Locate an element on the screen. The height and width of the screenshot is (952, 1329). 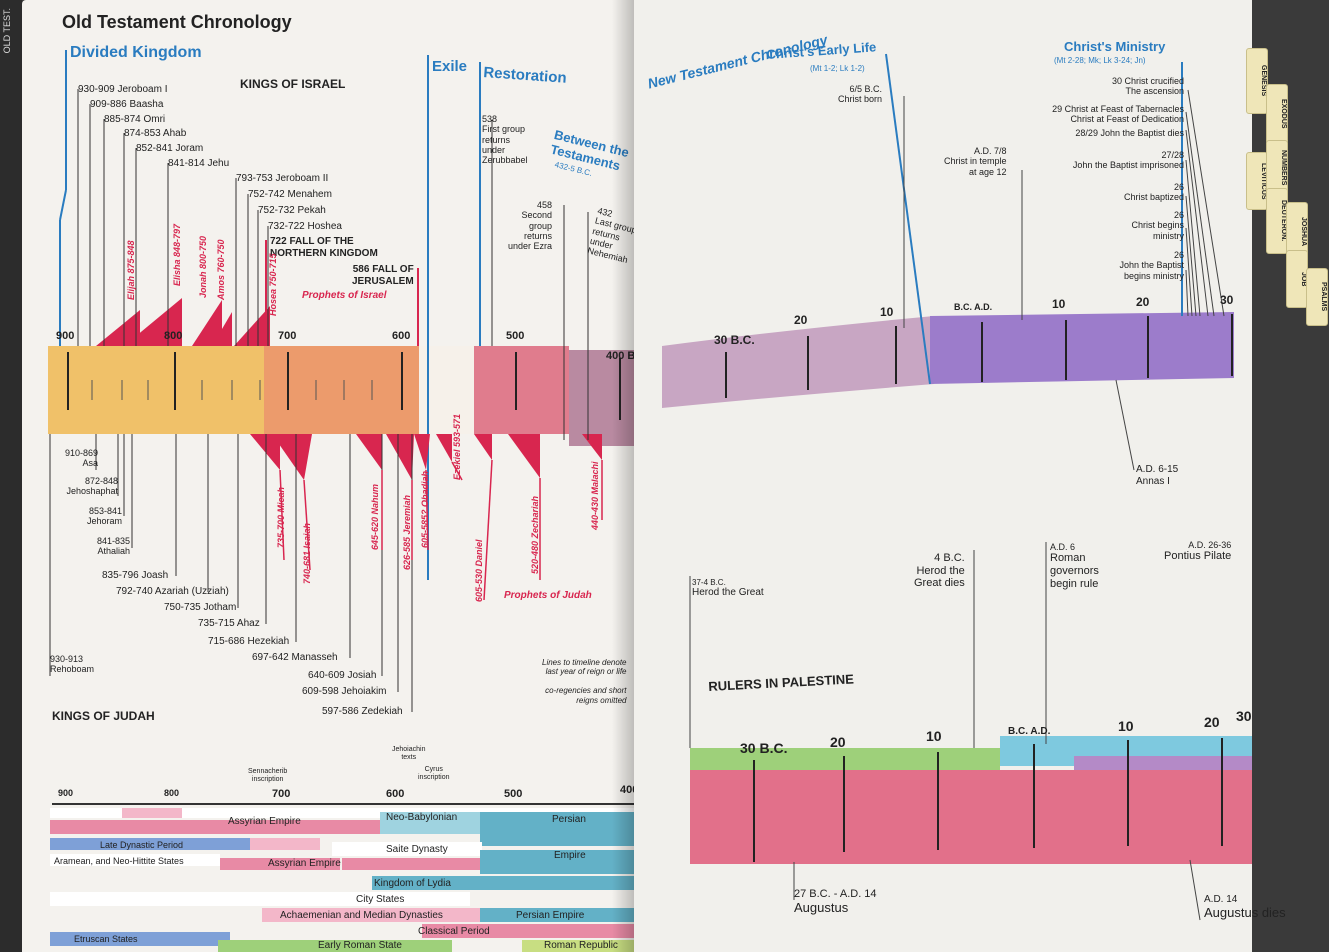
ministry-event-line: ministry is located at coordinates (1168, 235).